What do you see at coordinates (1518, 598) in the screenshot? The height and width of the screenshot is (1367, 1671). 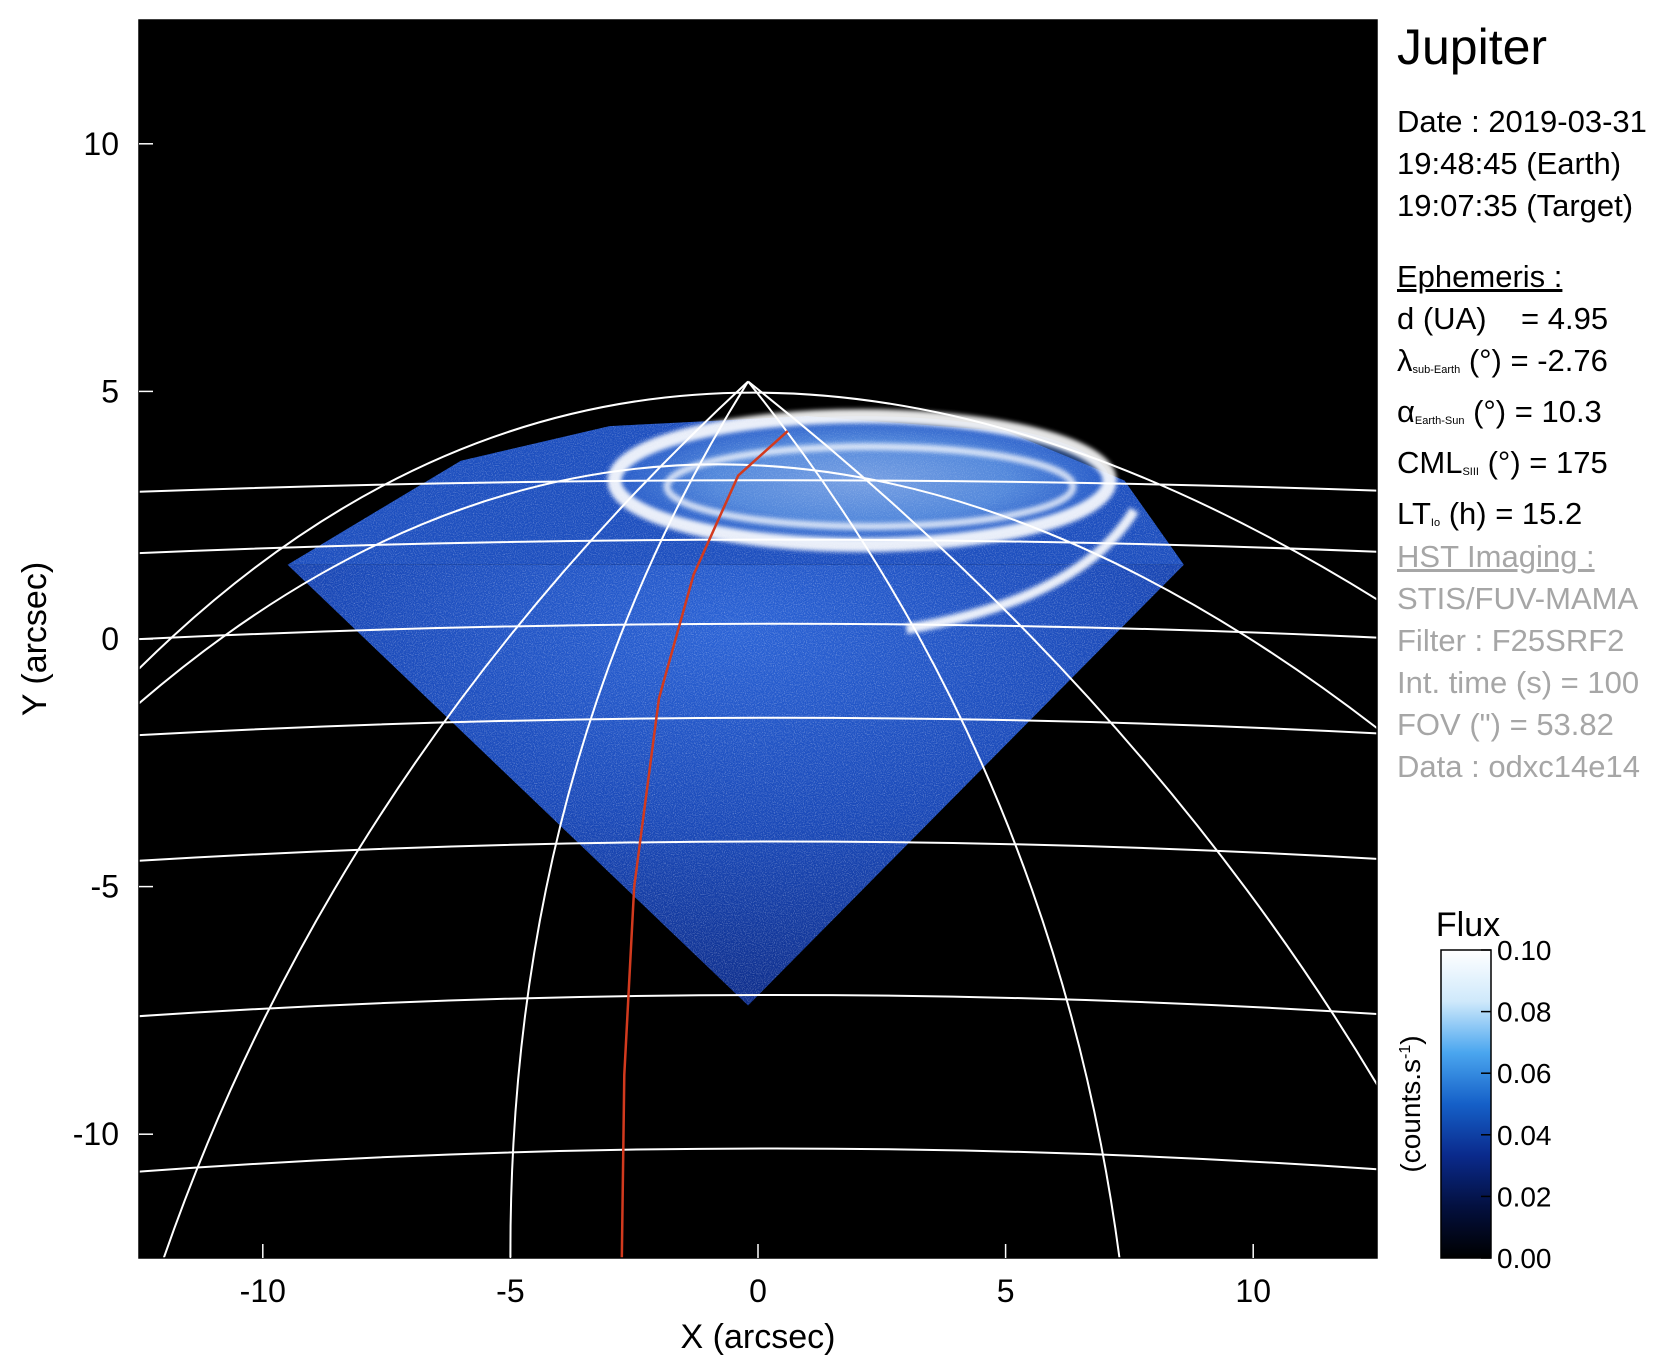 I see `hst-instrument: STIS/FUV-MAMA` at bounding box center [1518, 598].